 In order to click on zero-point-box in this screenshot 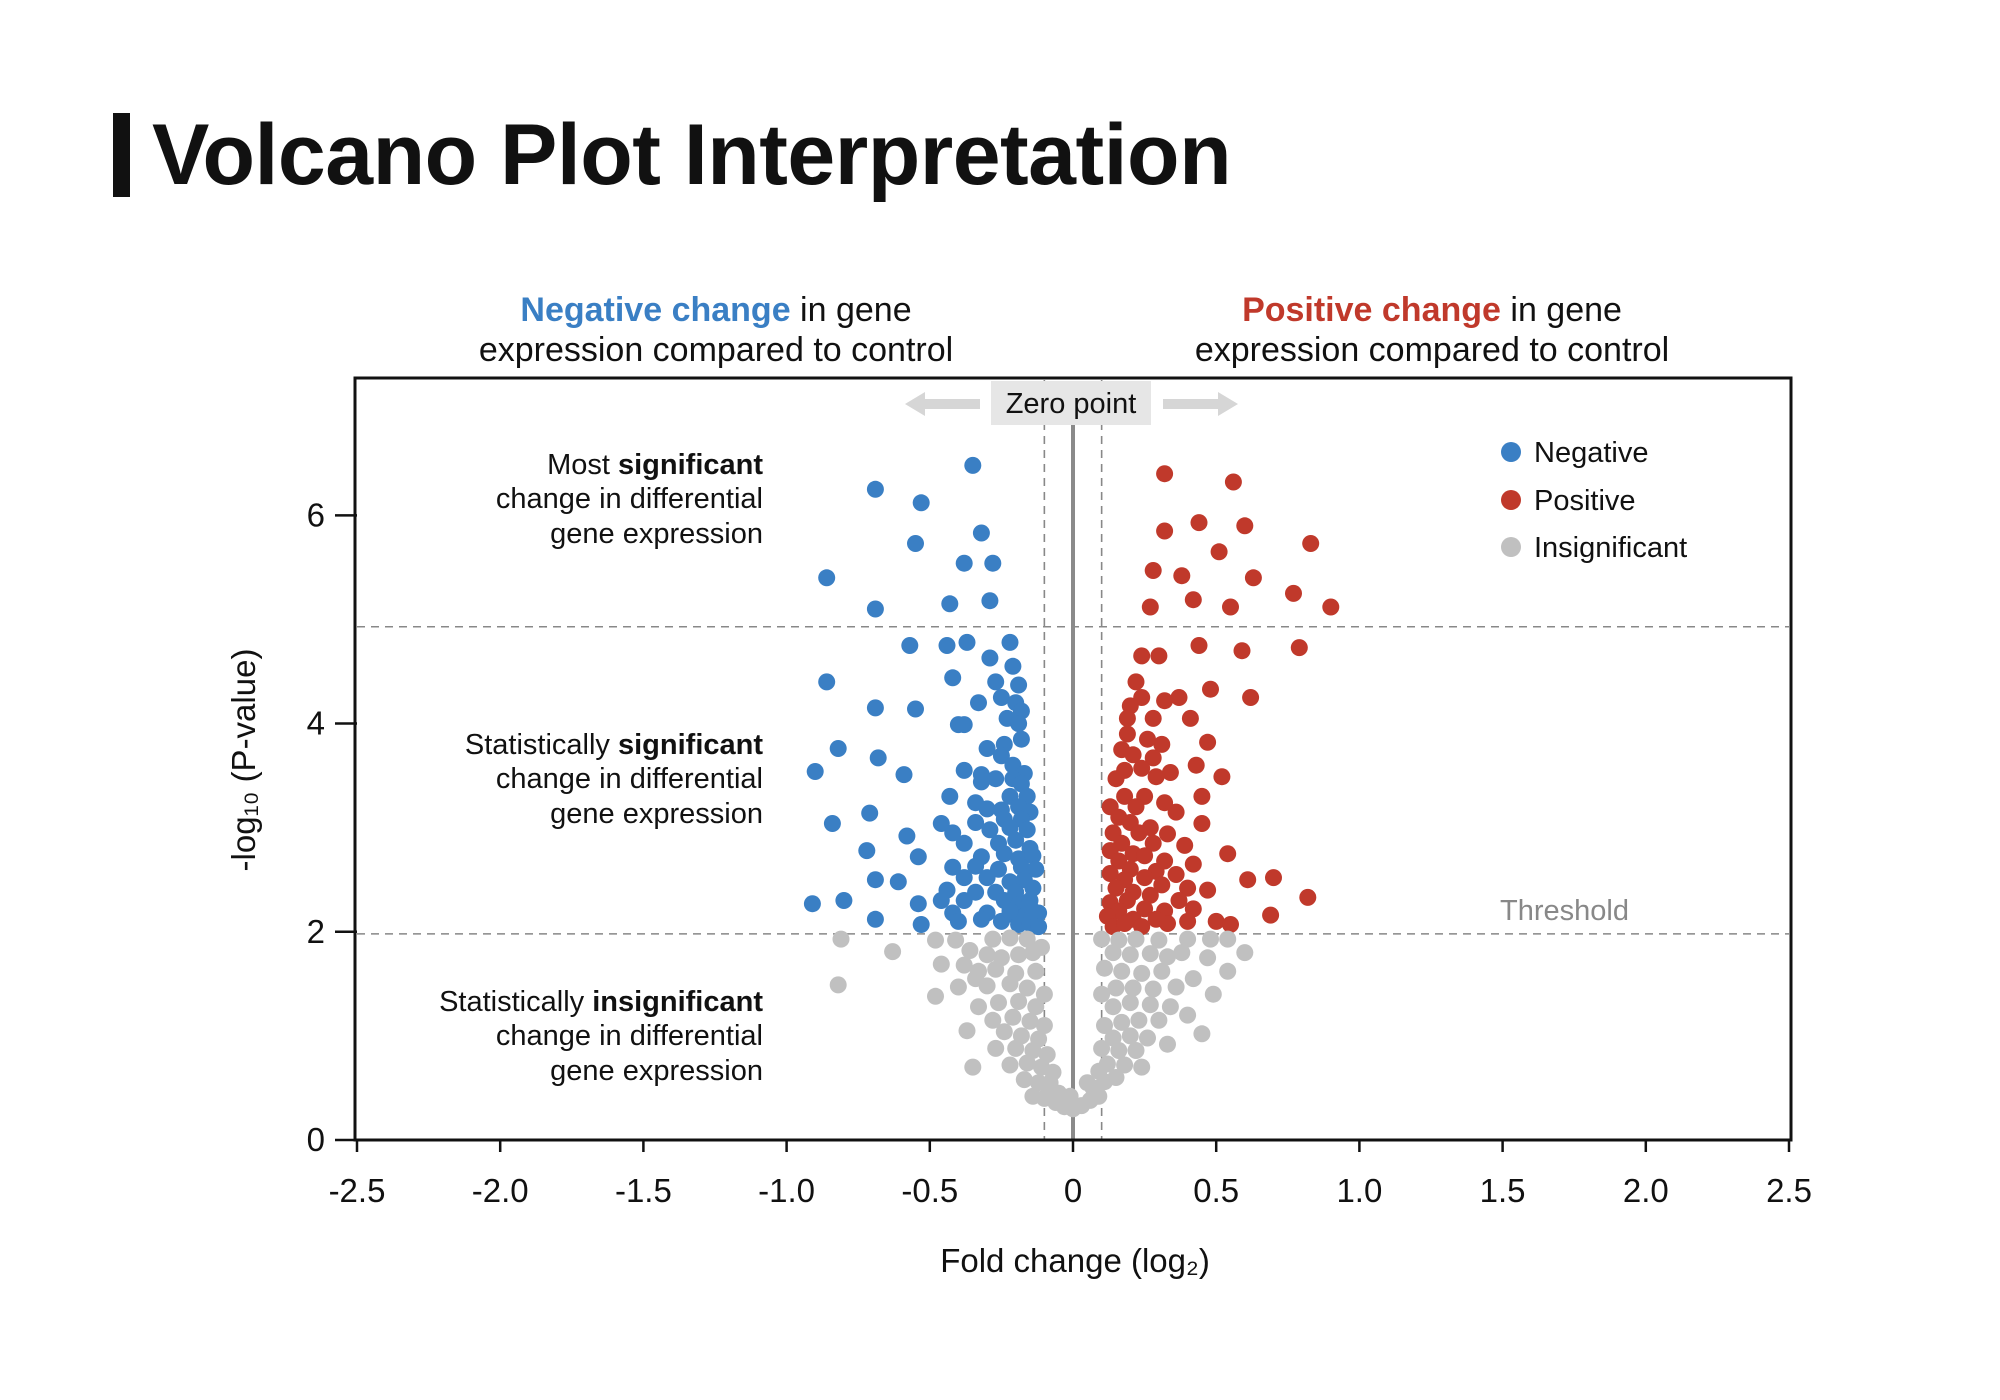, I will do `click(1071, 403)`.